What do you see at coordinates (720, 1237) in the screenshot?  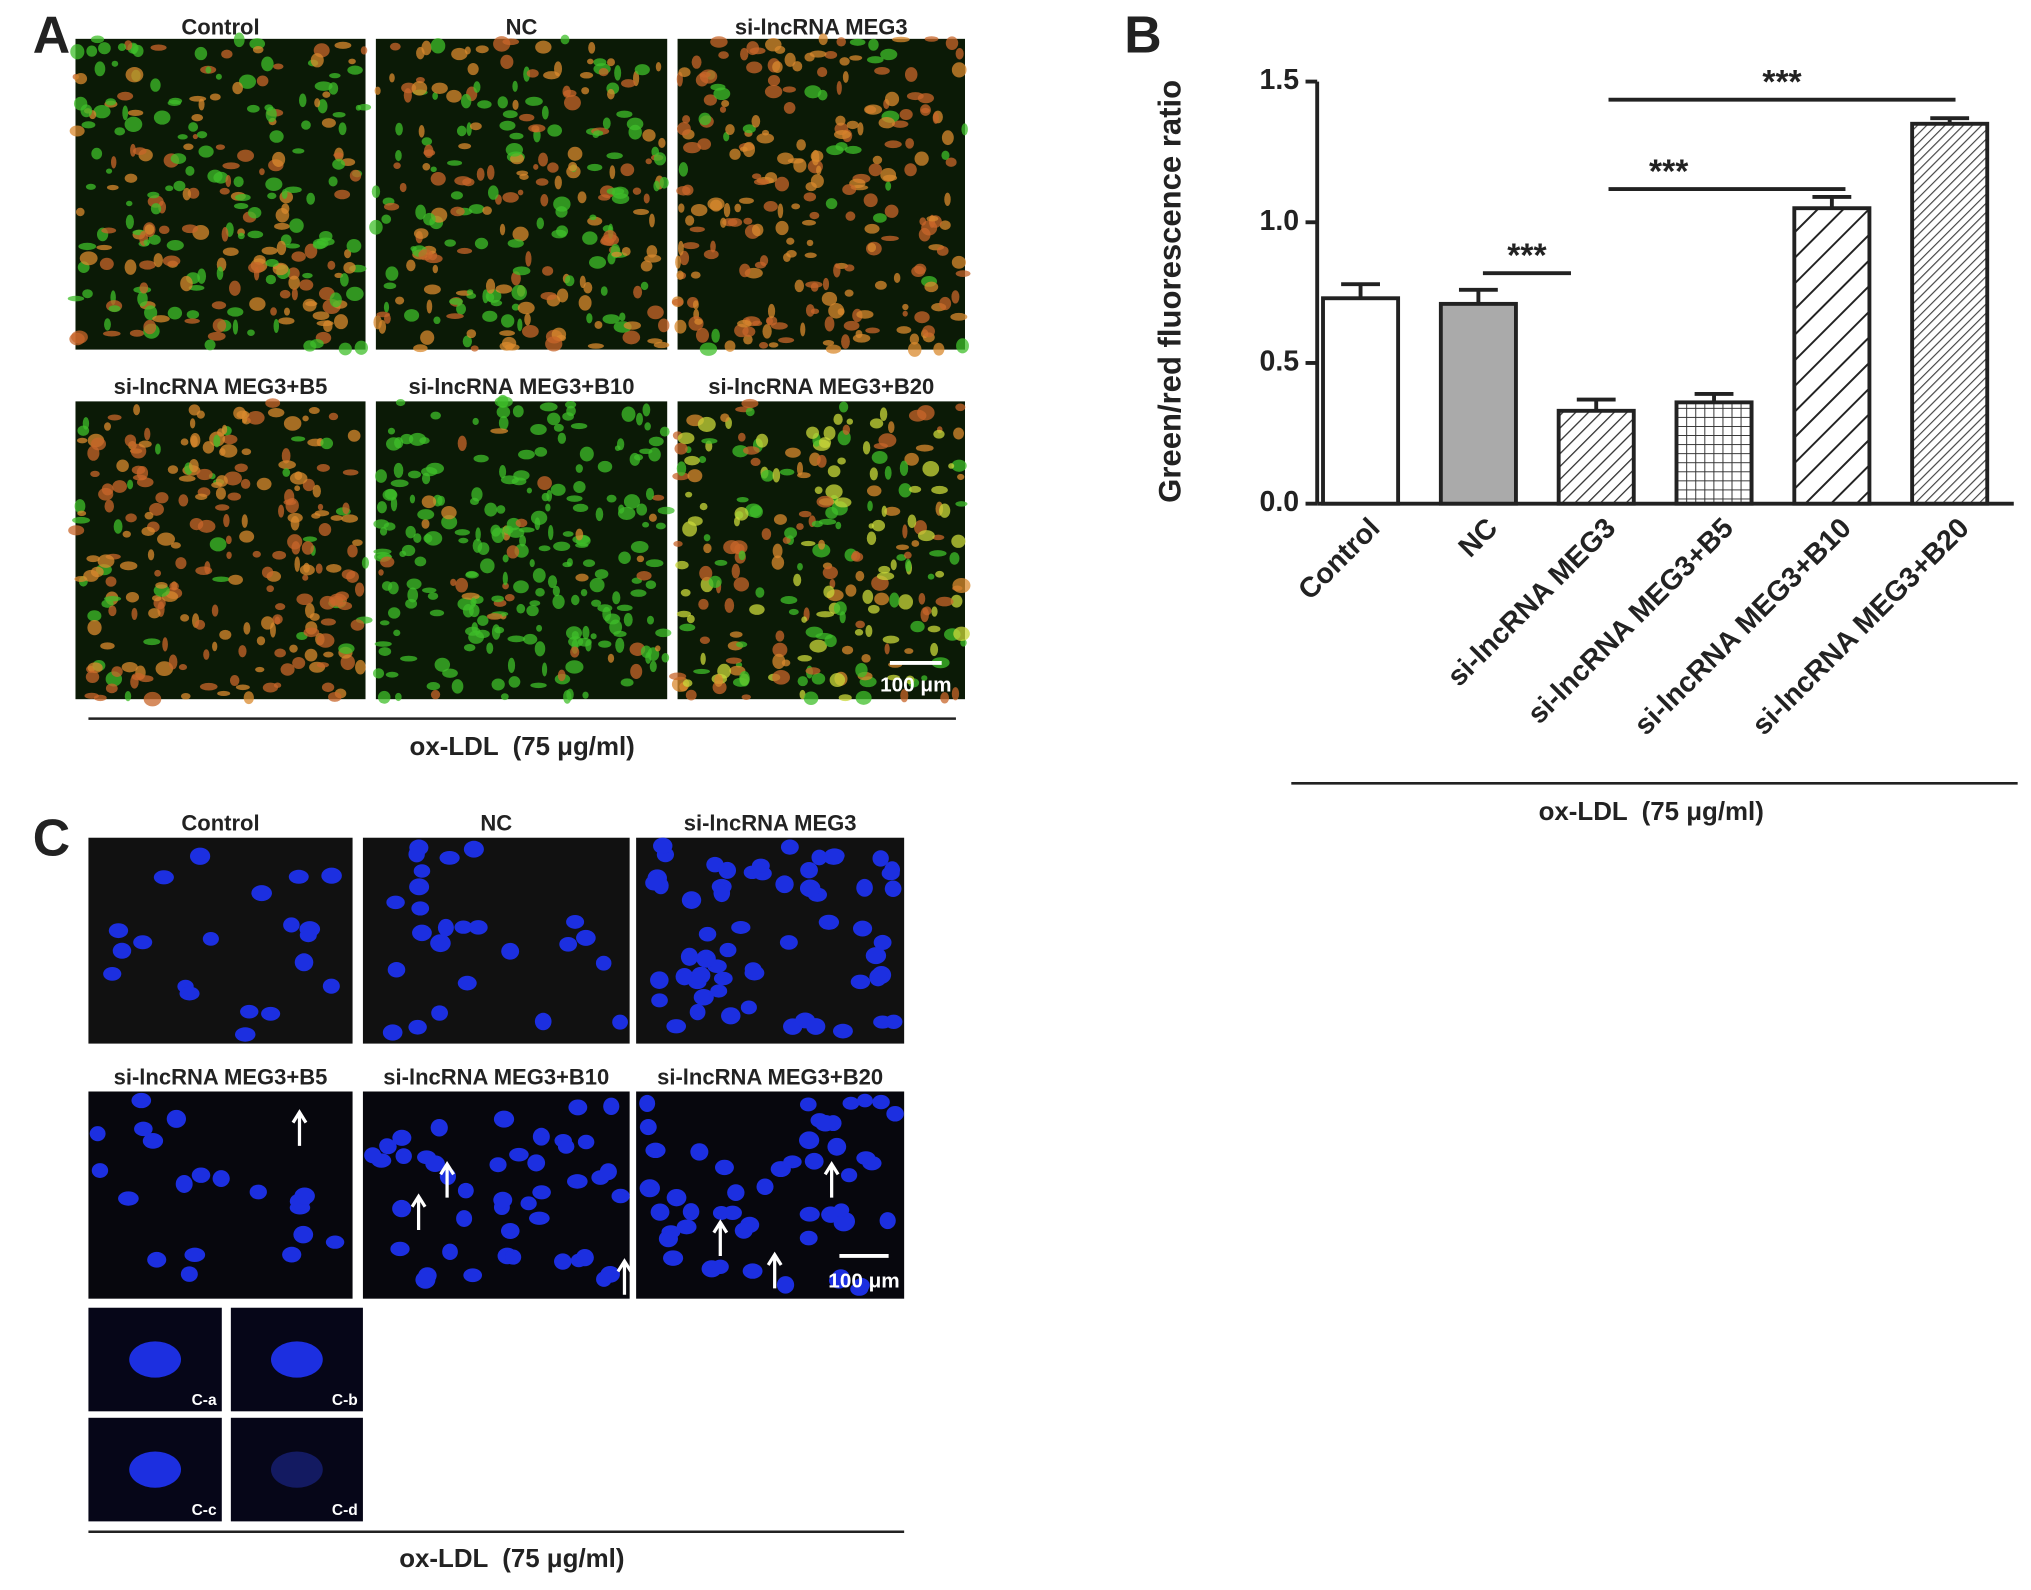 I see `arrow` at bounding box center [720, 1237].